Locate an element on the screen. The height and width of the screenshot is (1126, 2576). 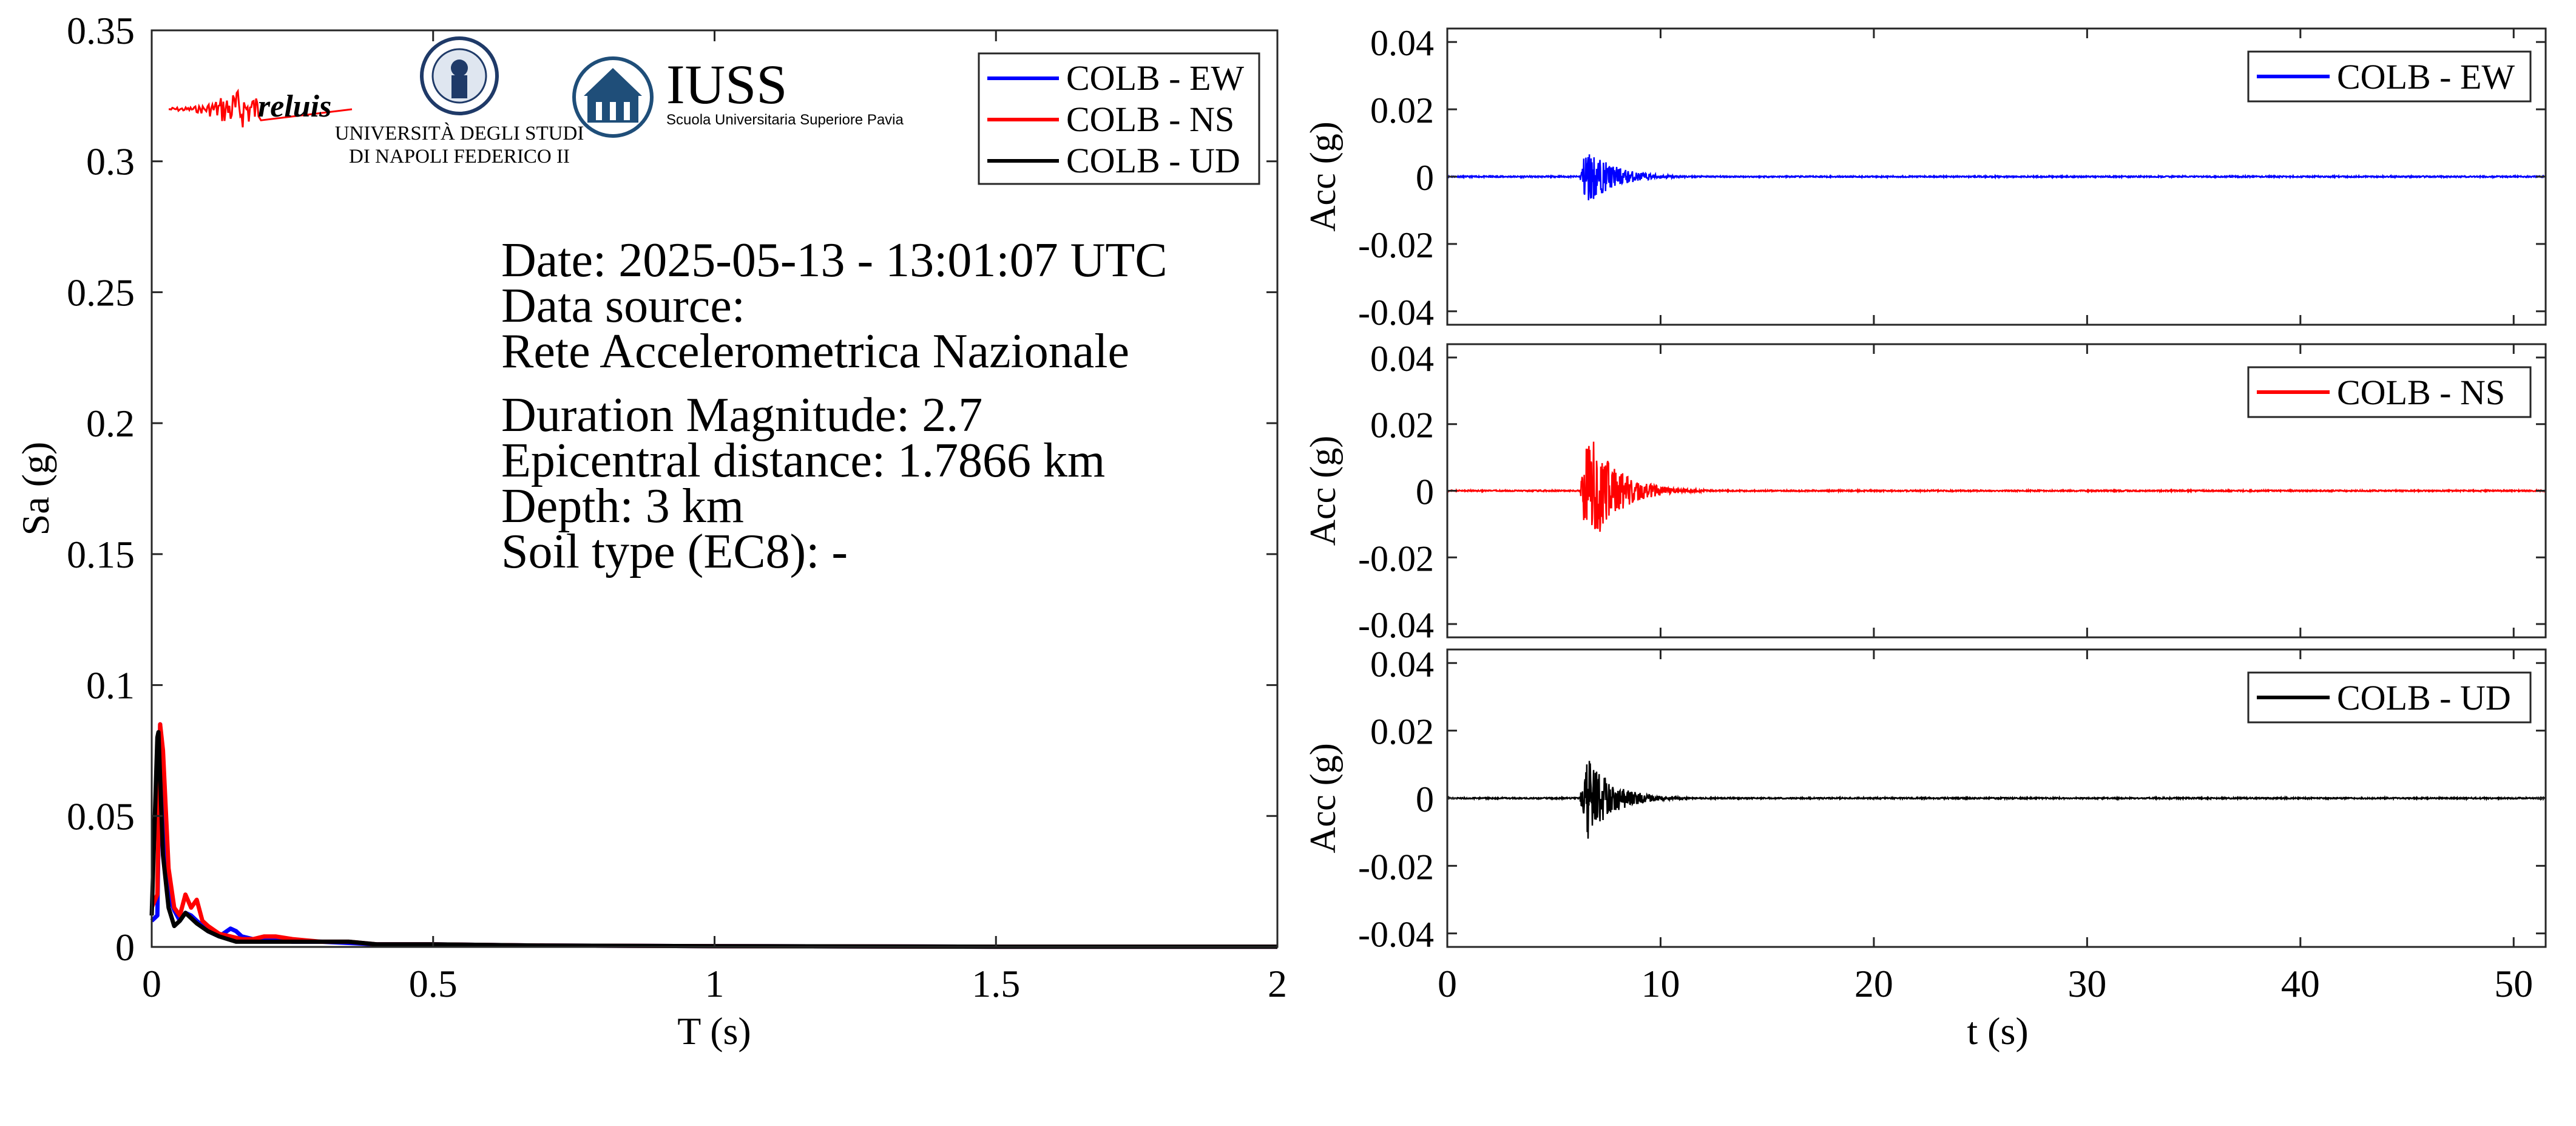
acc-xlabel: t (s) is located at coordinates (1997, 1031).